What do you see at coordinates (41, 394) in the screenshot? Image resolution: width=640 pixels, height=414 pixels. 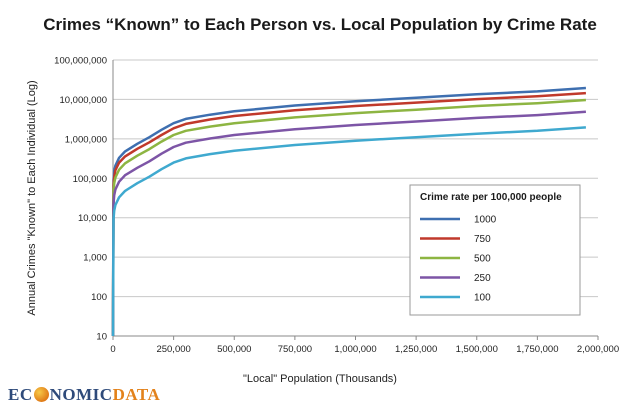 I see `globe-icon` at bounding box center [41, 394].